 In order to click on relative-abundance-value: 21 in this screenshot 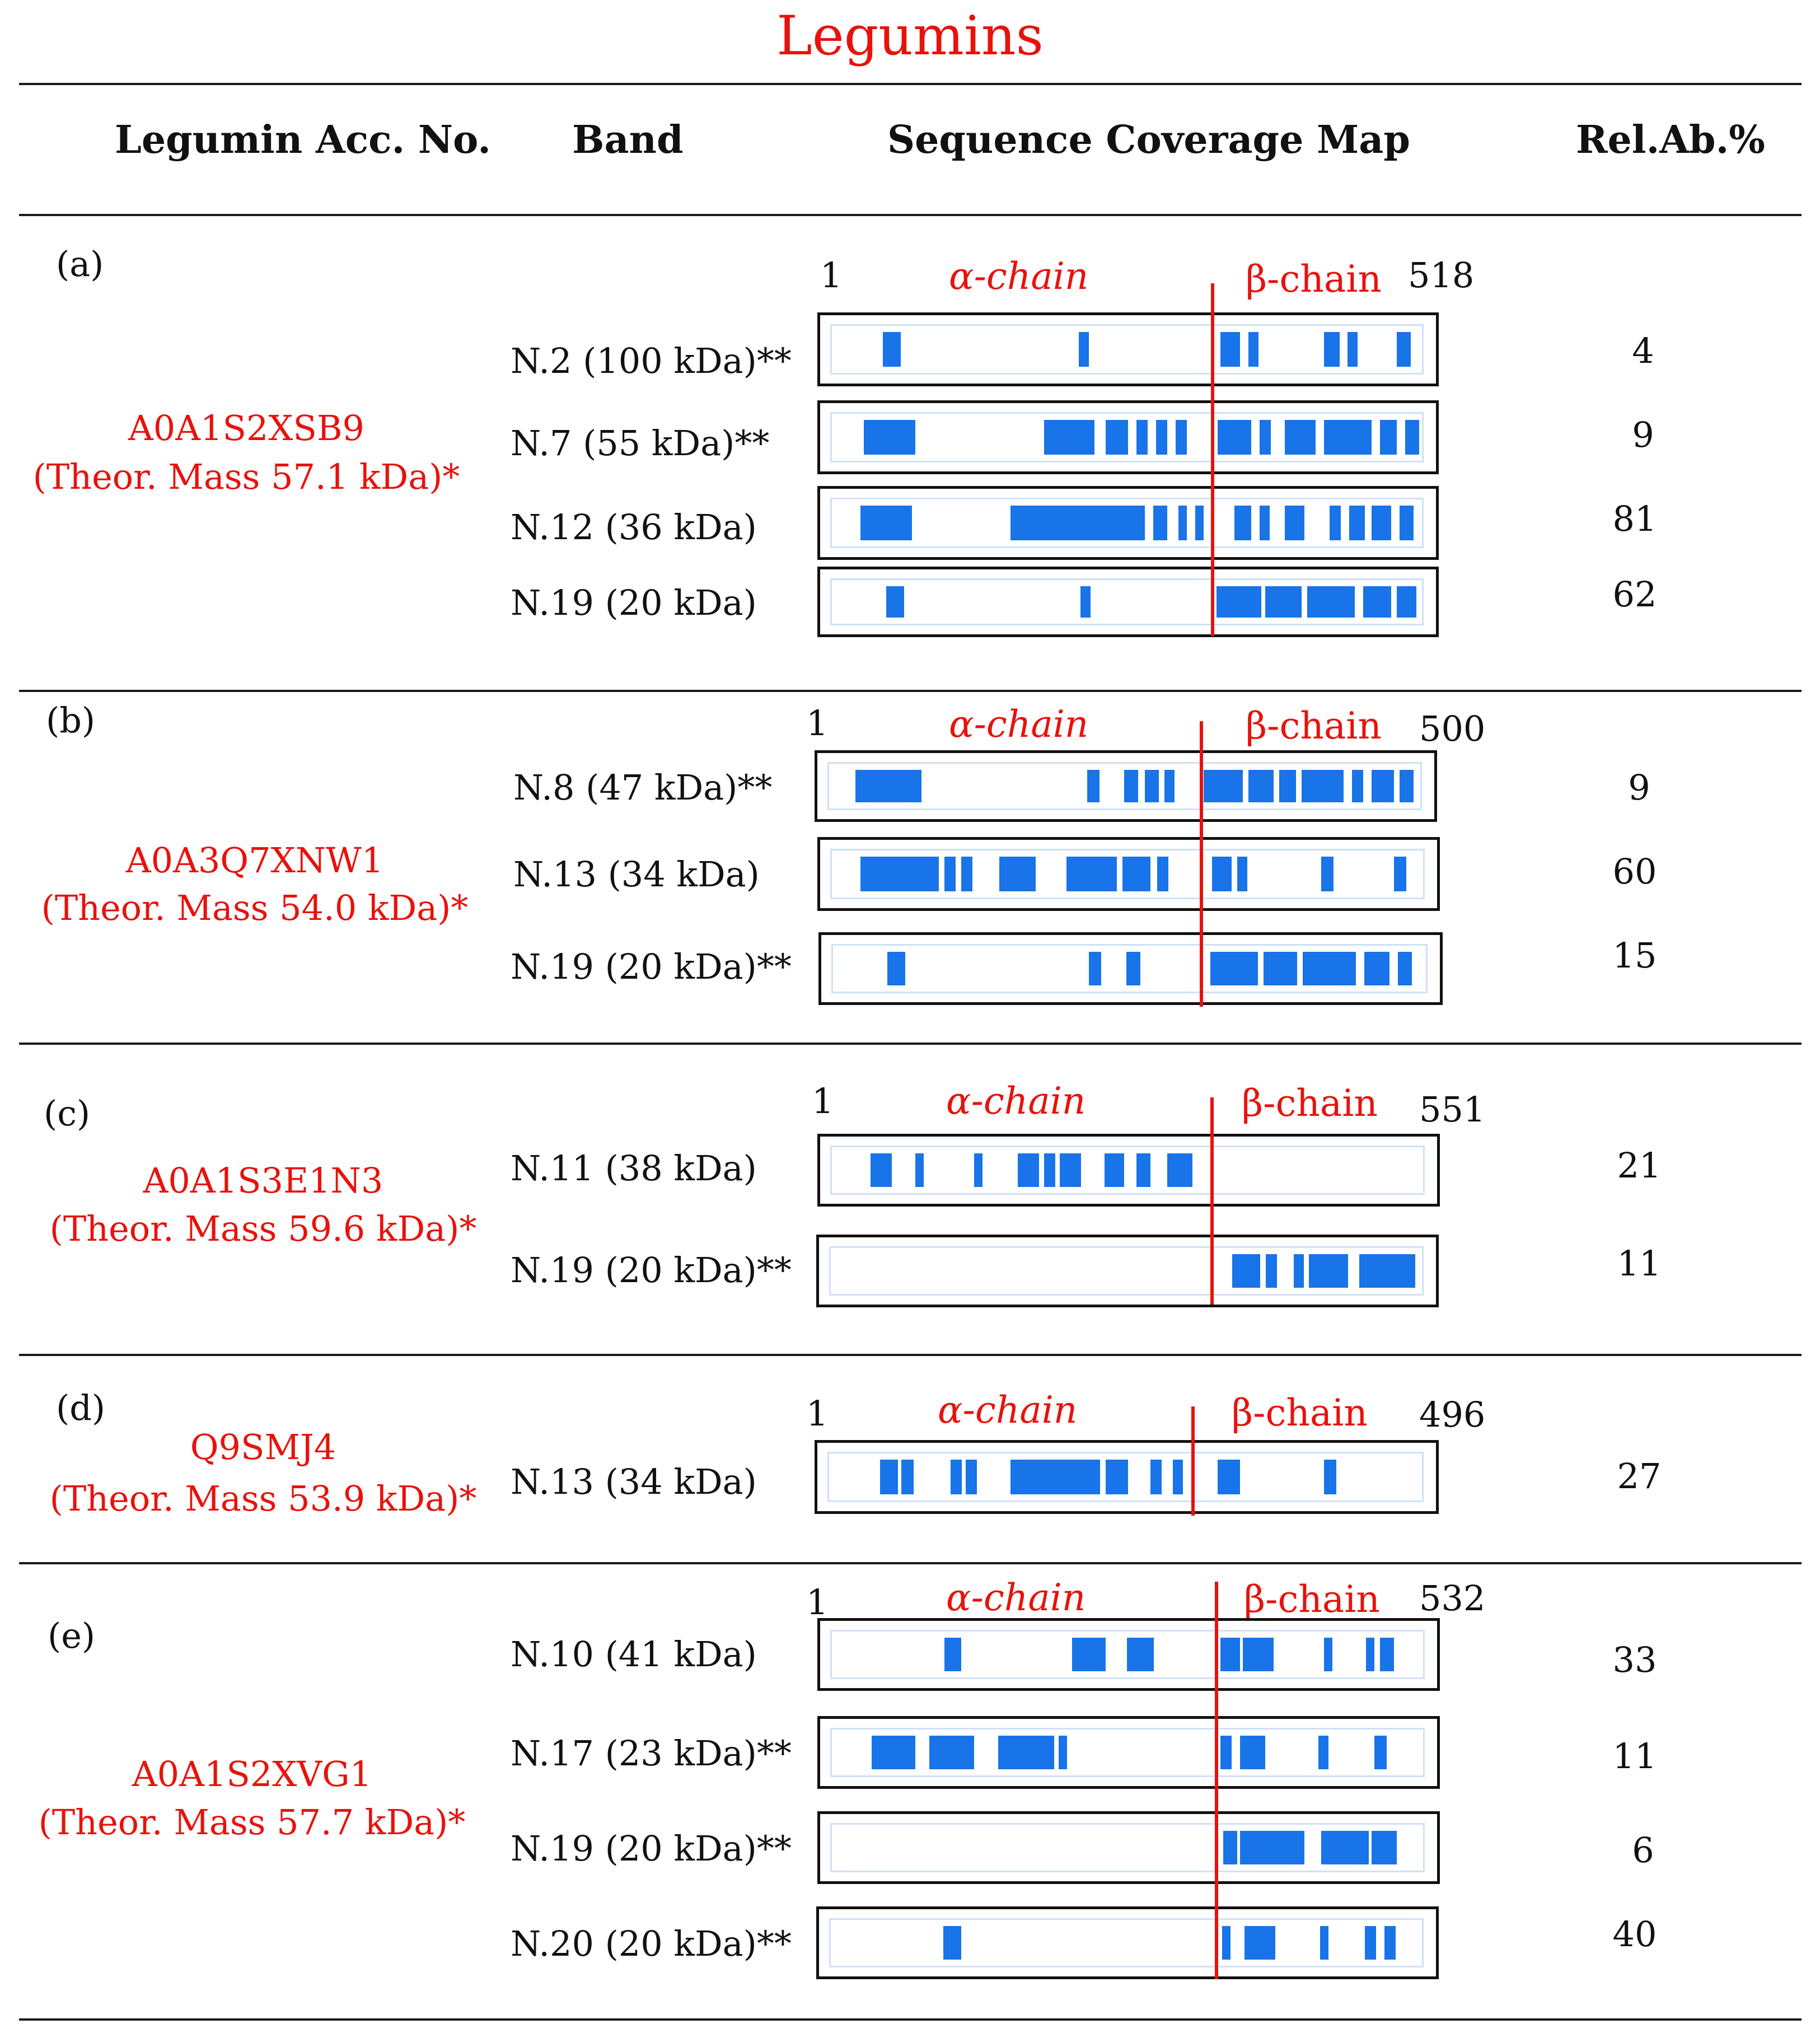, I will do `click(1640, 1165)`.